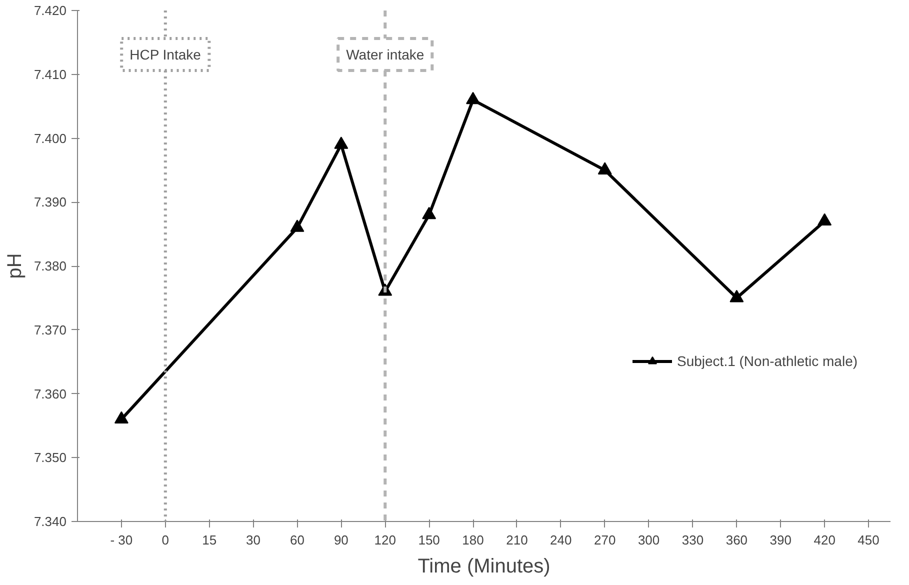  What do you see at coordinates (341, 540) in the screenshot?
I see `x-tick-label: 90` at bounding box center [341, 540].